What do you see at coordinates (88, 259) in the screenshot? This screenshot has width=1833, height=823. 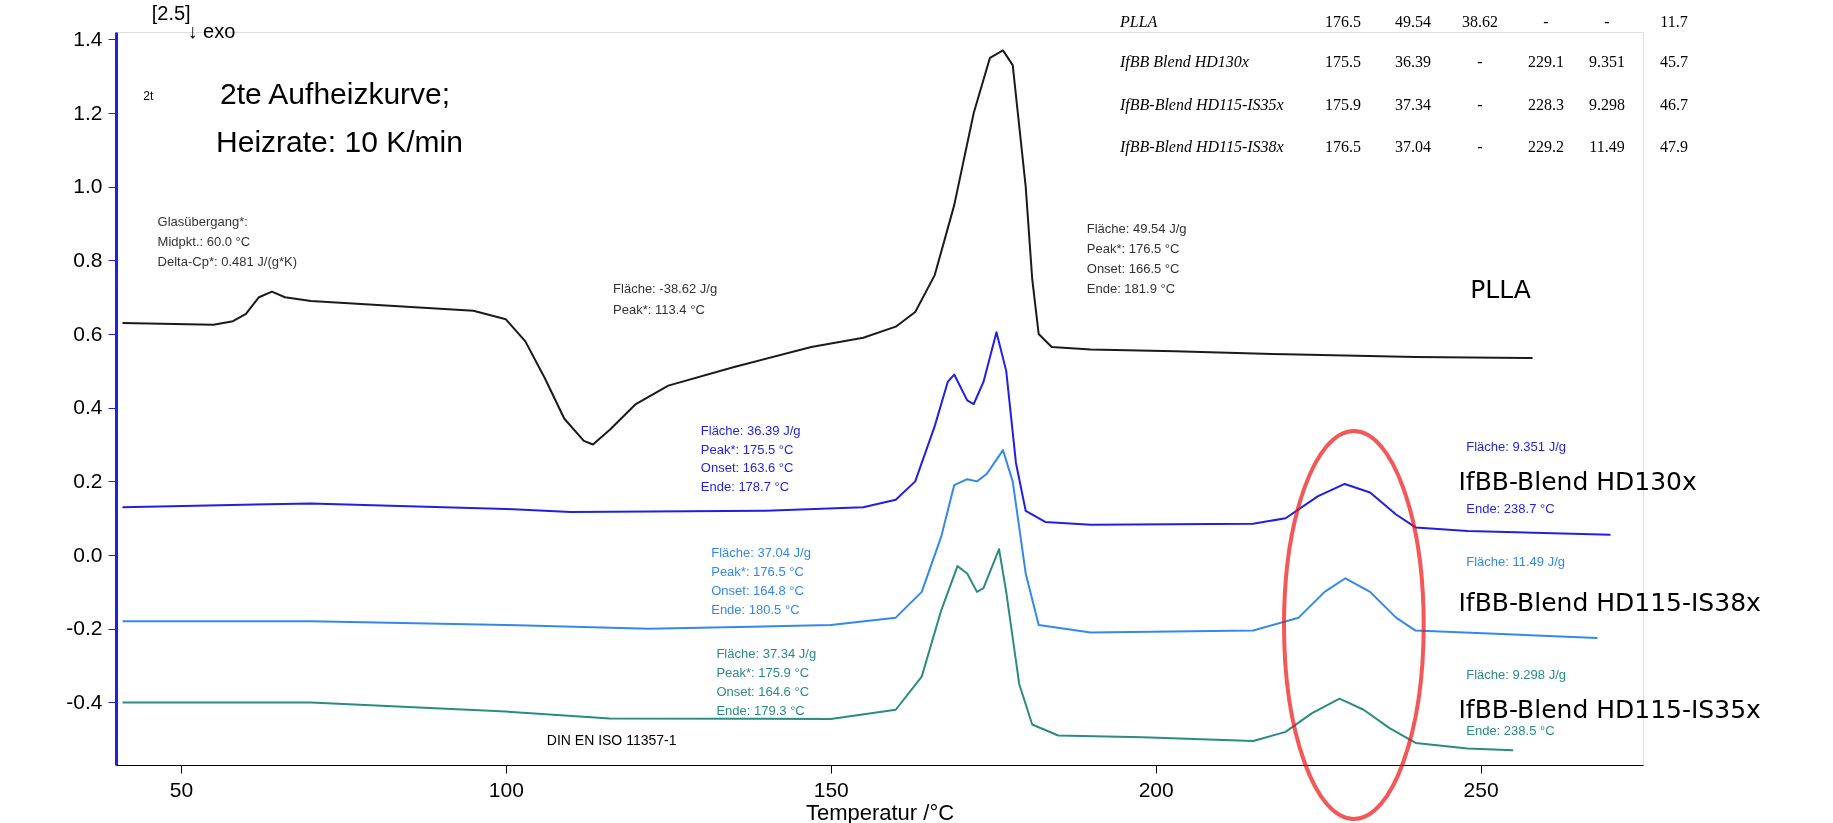 I see `y-tick-label: 0.8` at bounding box center [88, 259].